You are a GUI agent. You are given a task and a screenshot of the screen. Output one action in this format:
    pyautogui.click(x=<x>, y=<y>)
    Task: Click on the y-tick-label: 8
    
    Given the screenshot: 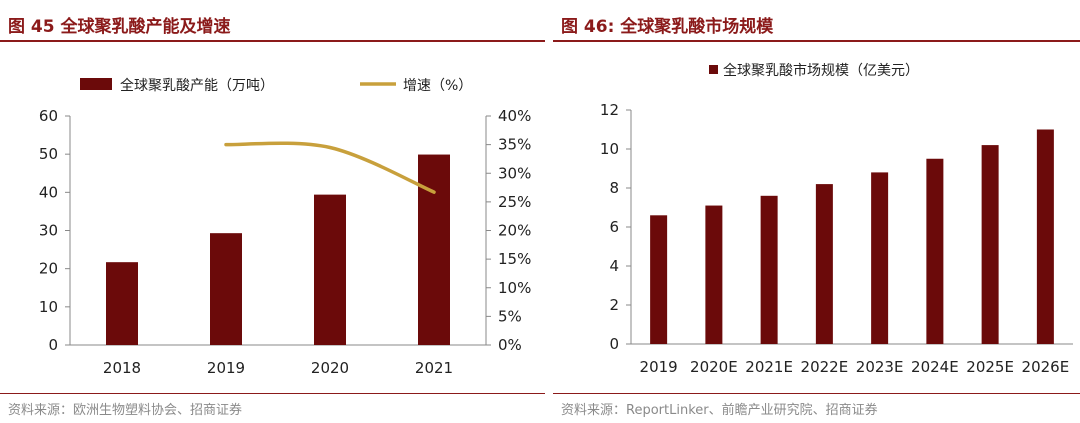 What is the action you would take?
    pyautogui.click(x=614, y=188)
    